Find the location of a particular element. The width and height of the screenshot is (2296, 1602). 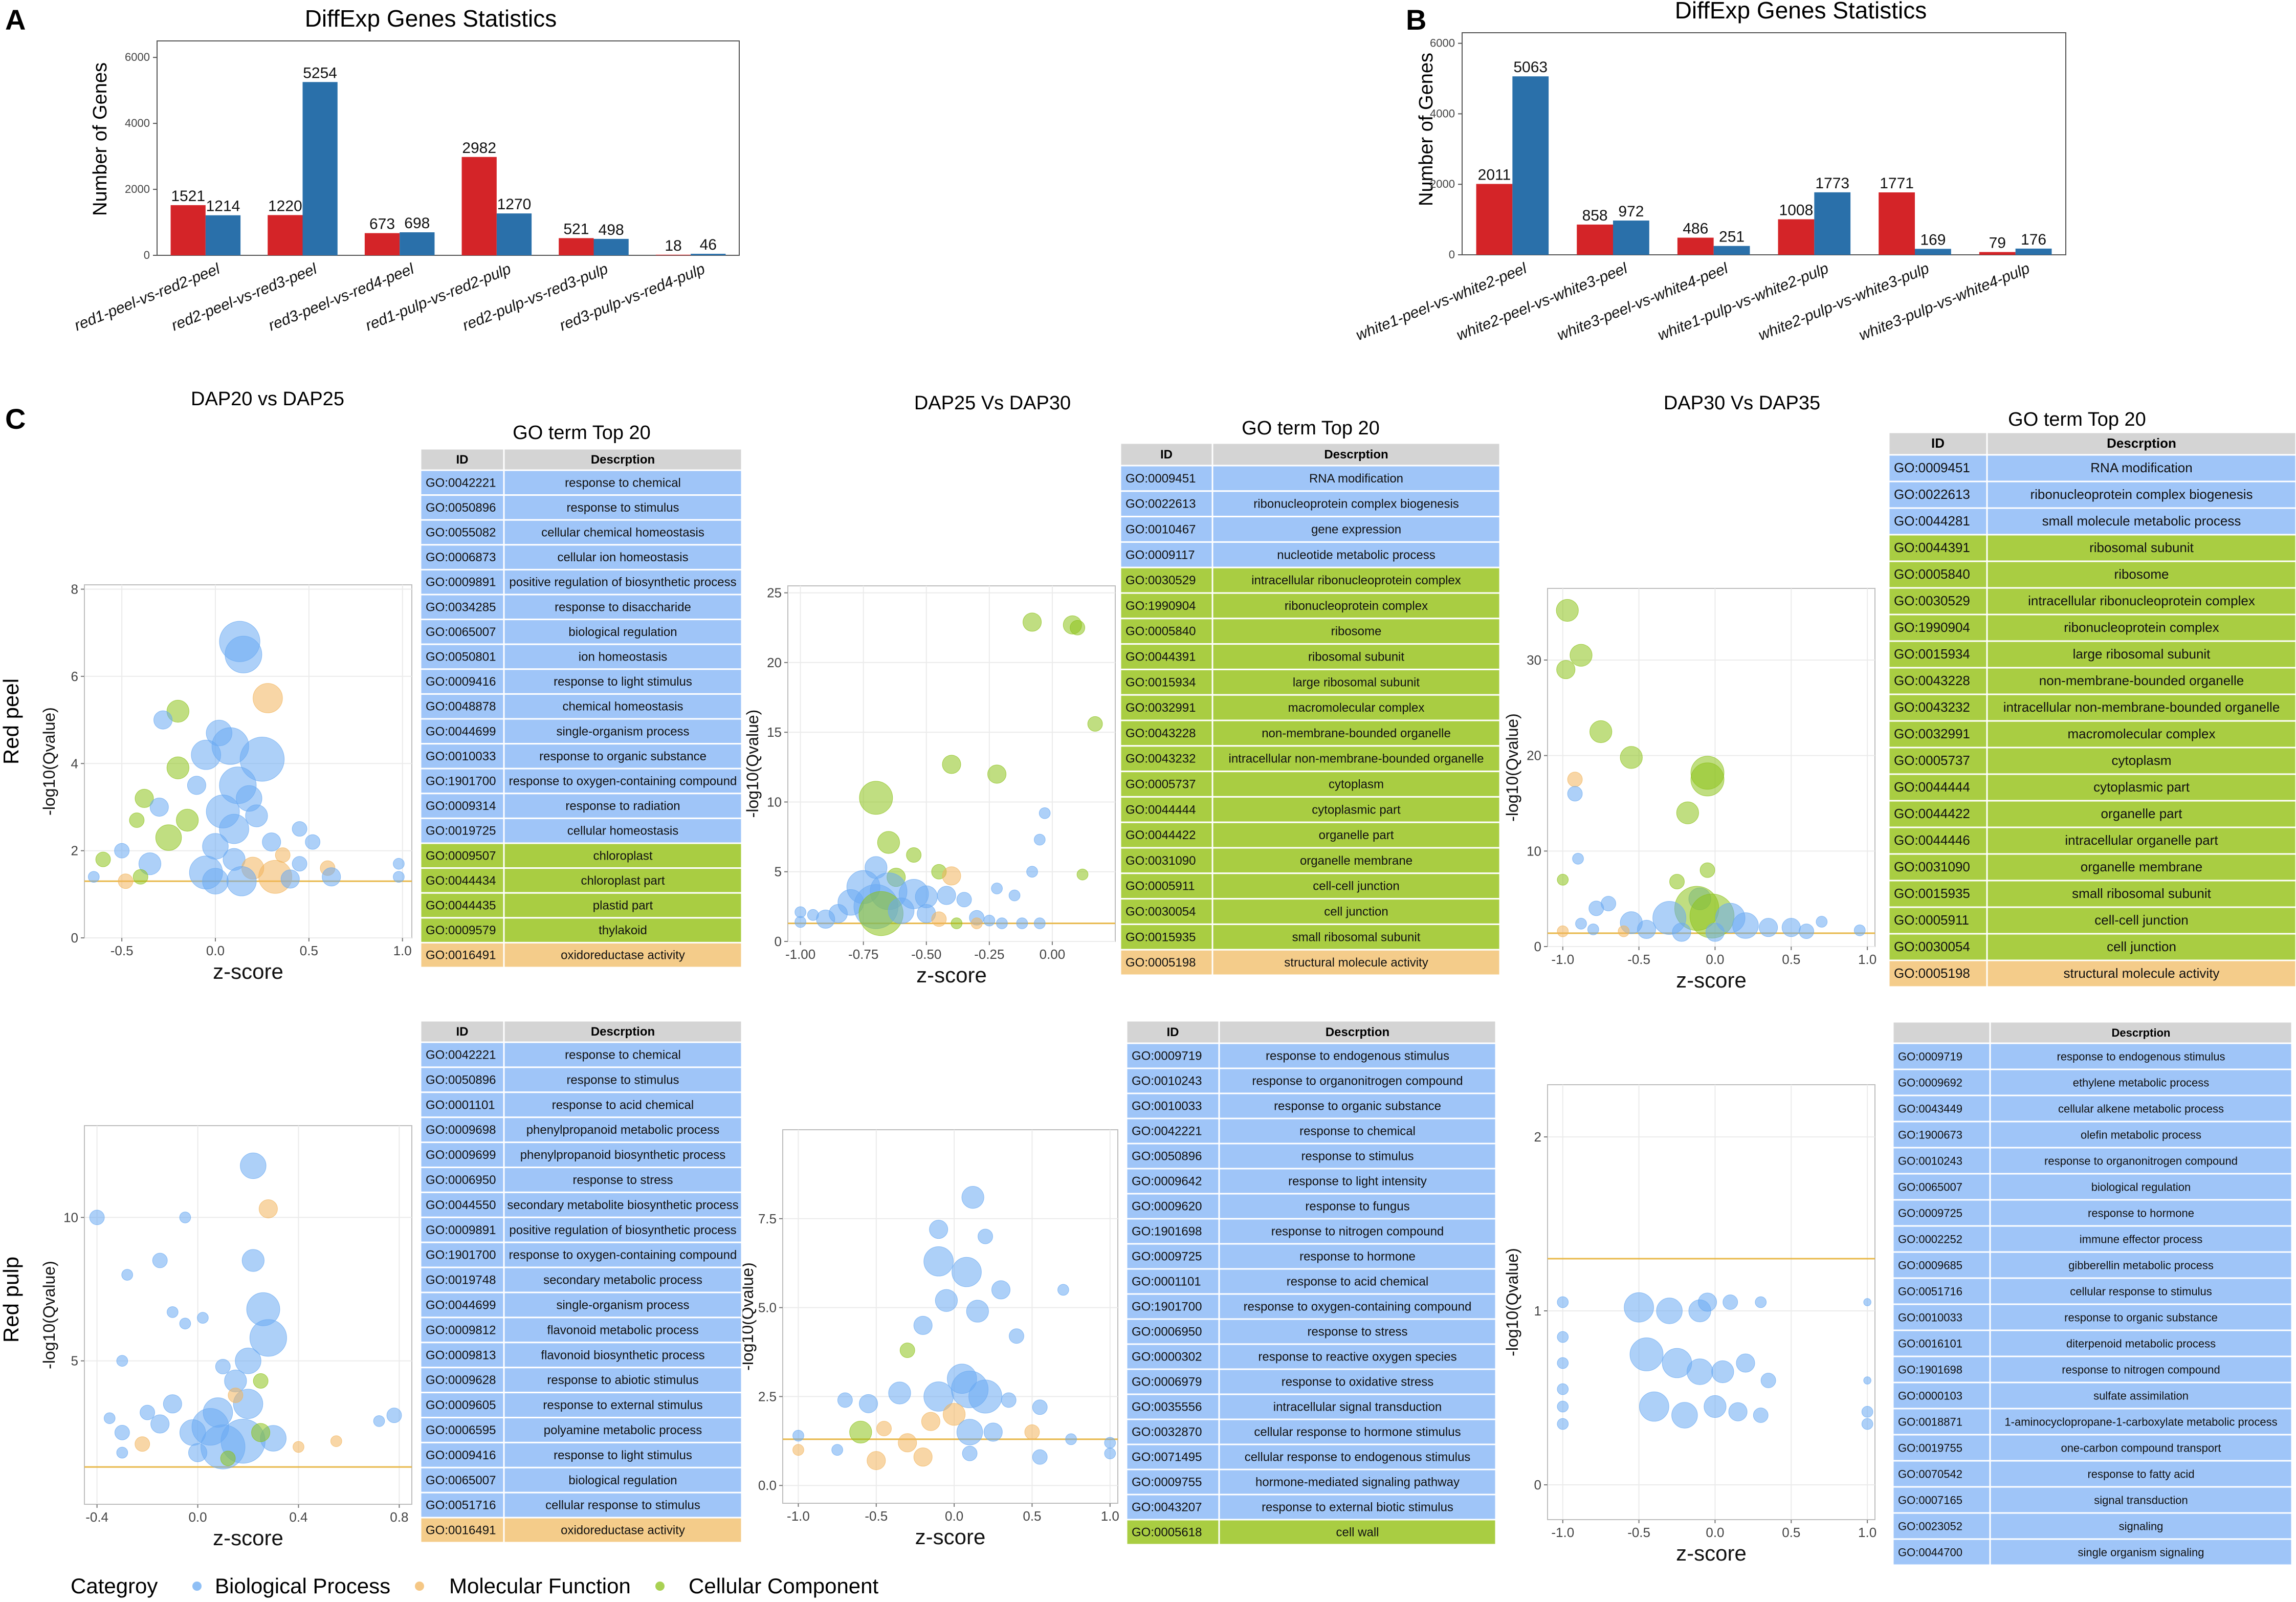

table-header-description: Descrption is located at coordinates (623, 1032).